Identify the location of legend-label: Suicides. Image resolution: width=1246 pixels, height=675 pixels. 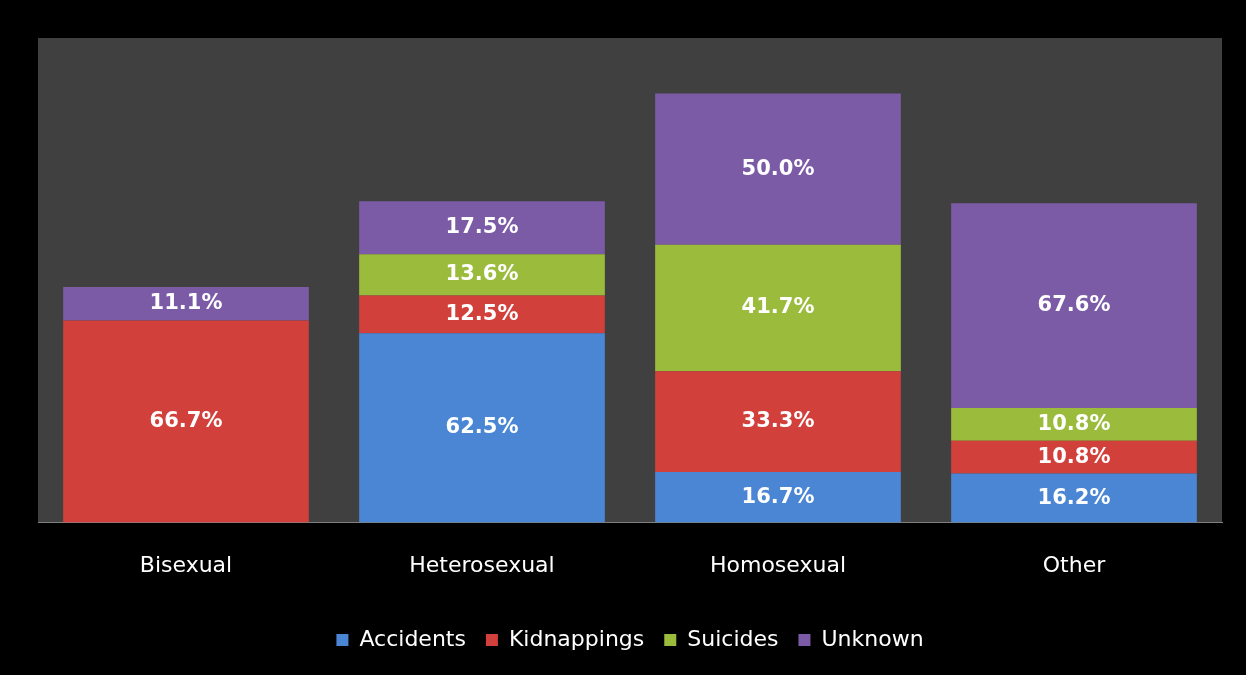
(733, 638).